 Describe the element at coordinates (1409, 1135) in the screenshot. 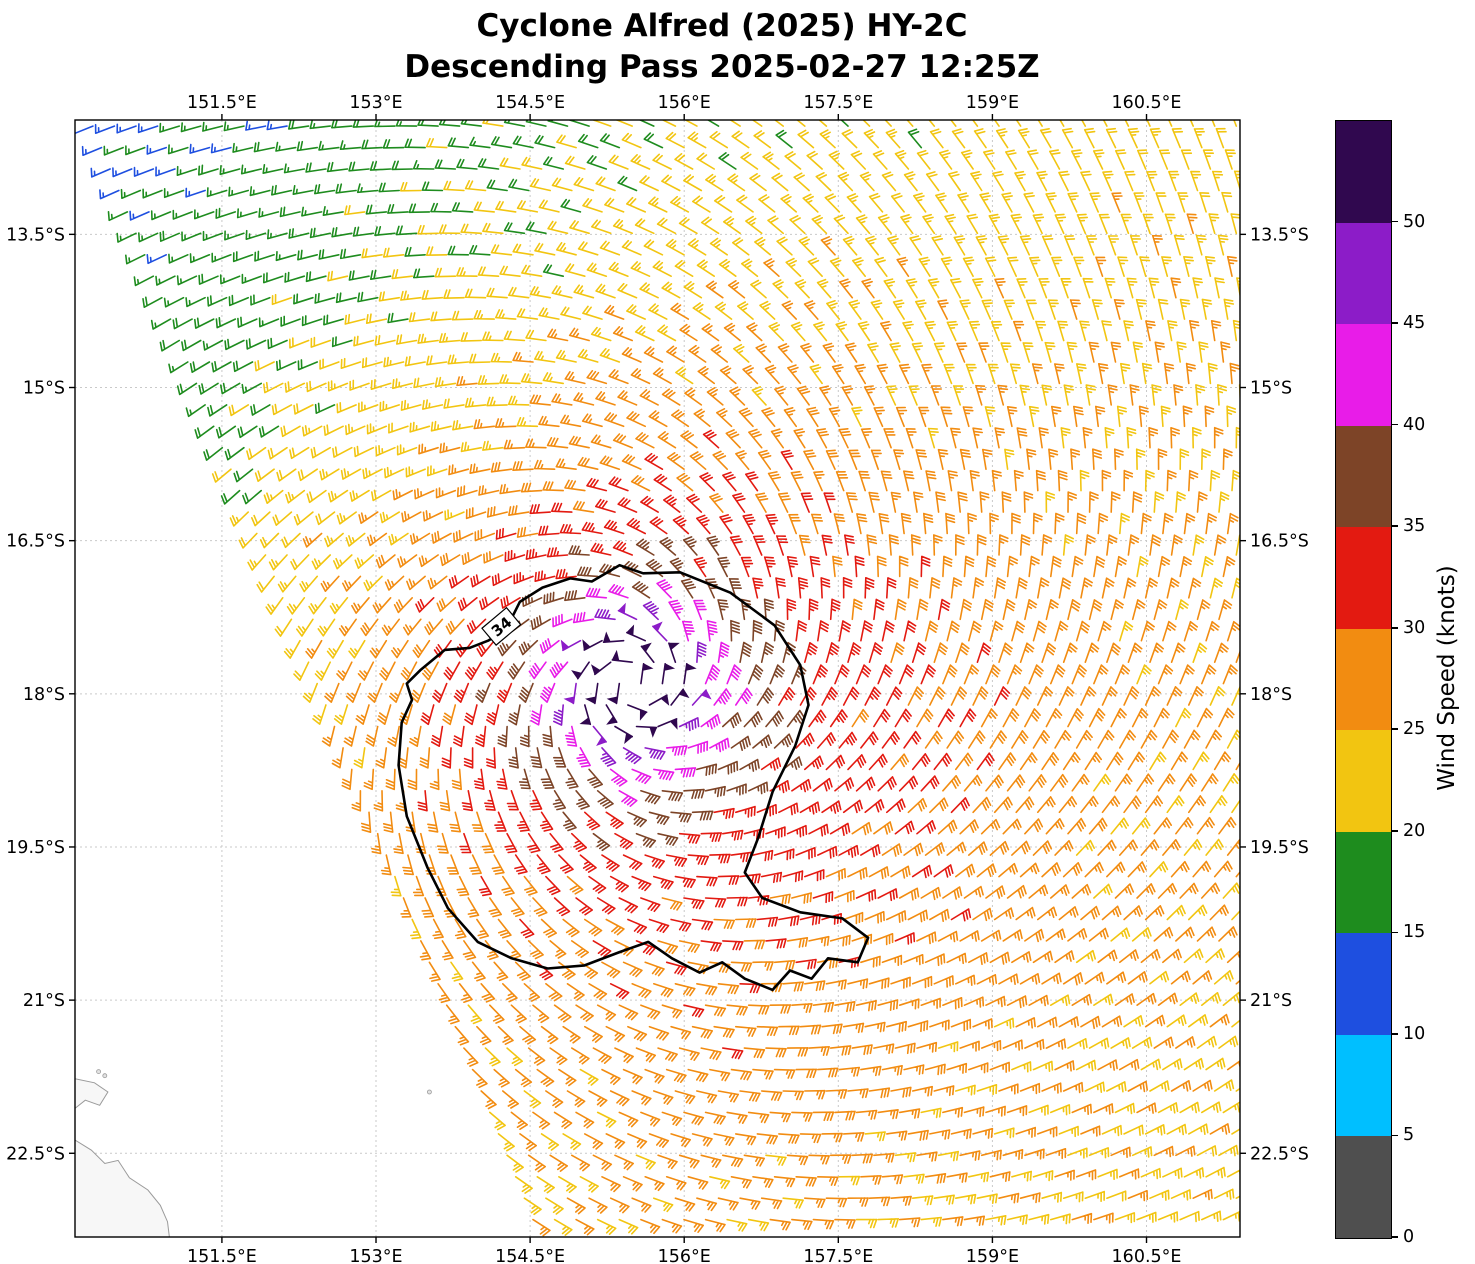

I see `colorbar-tick-label: 5` at that location.